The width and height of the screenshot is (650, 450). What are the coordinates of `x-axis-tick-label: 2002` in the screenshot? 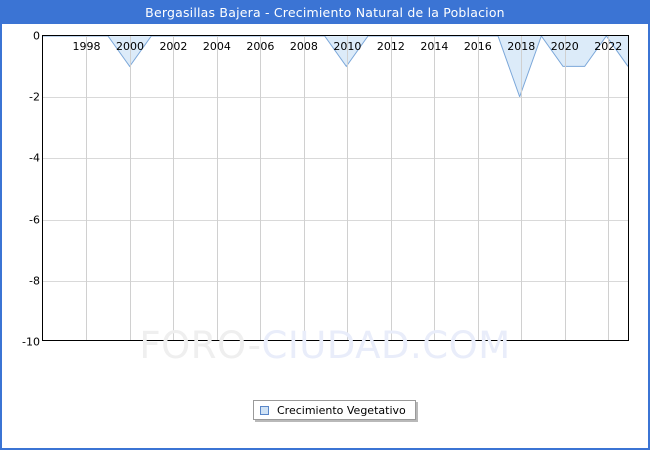 It's located at (173, 46).